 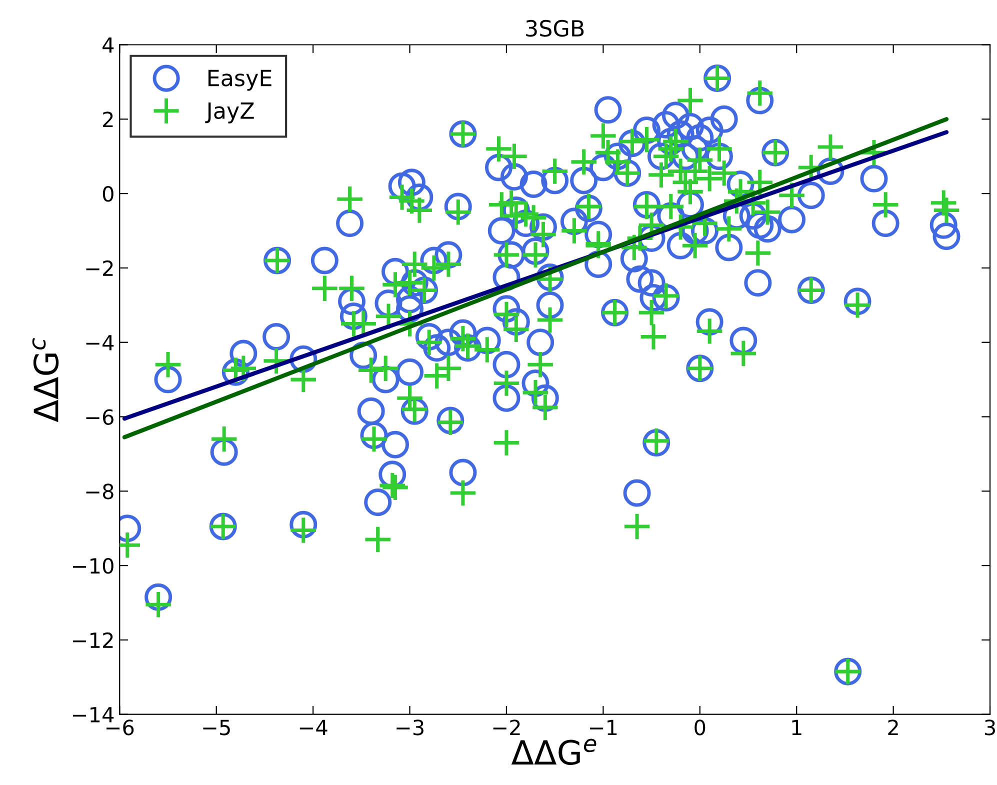 I want to click on y-tick-label: −8, so click(x=100, y=492).